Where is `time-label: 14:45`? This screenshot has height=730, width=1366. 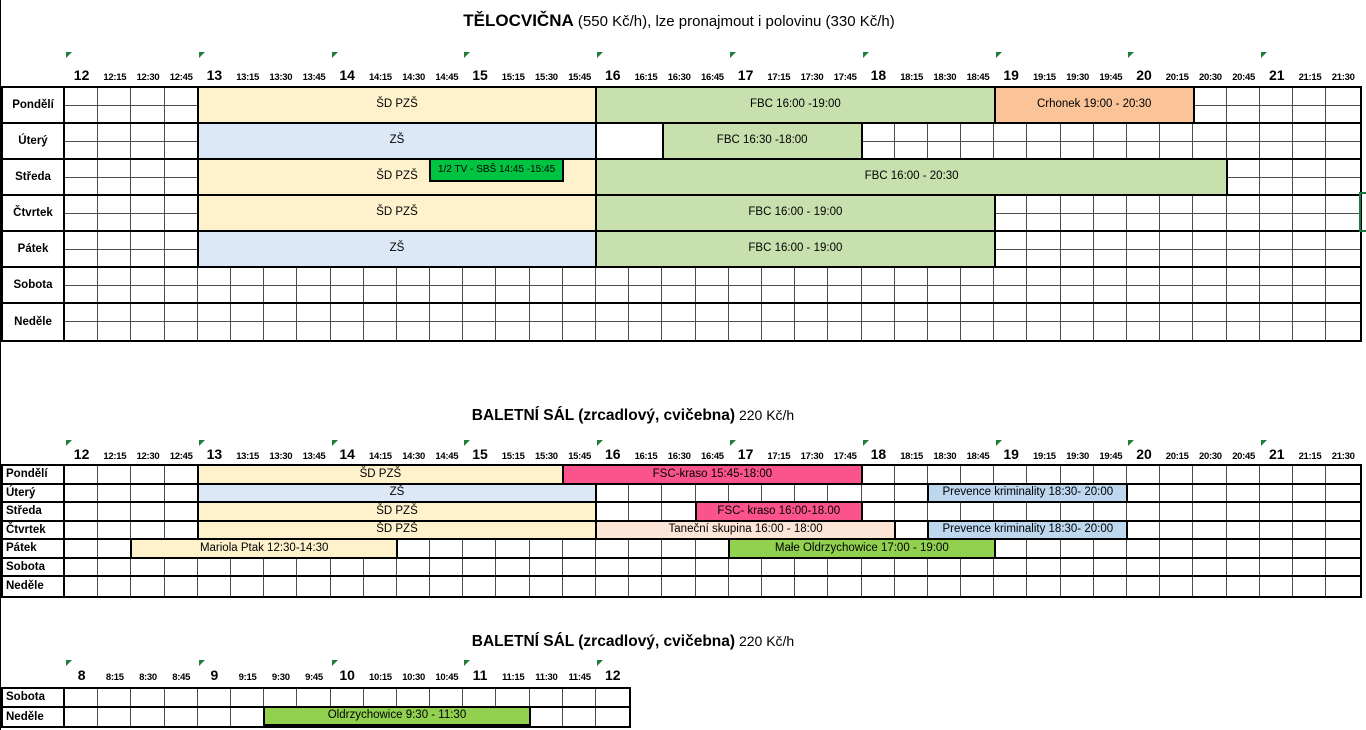 time-label: 14:45 is located at coordinates (447, 456).